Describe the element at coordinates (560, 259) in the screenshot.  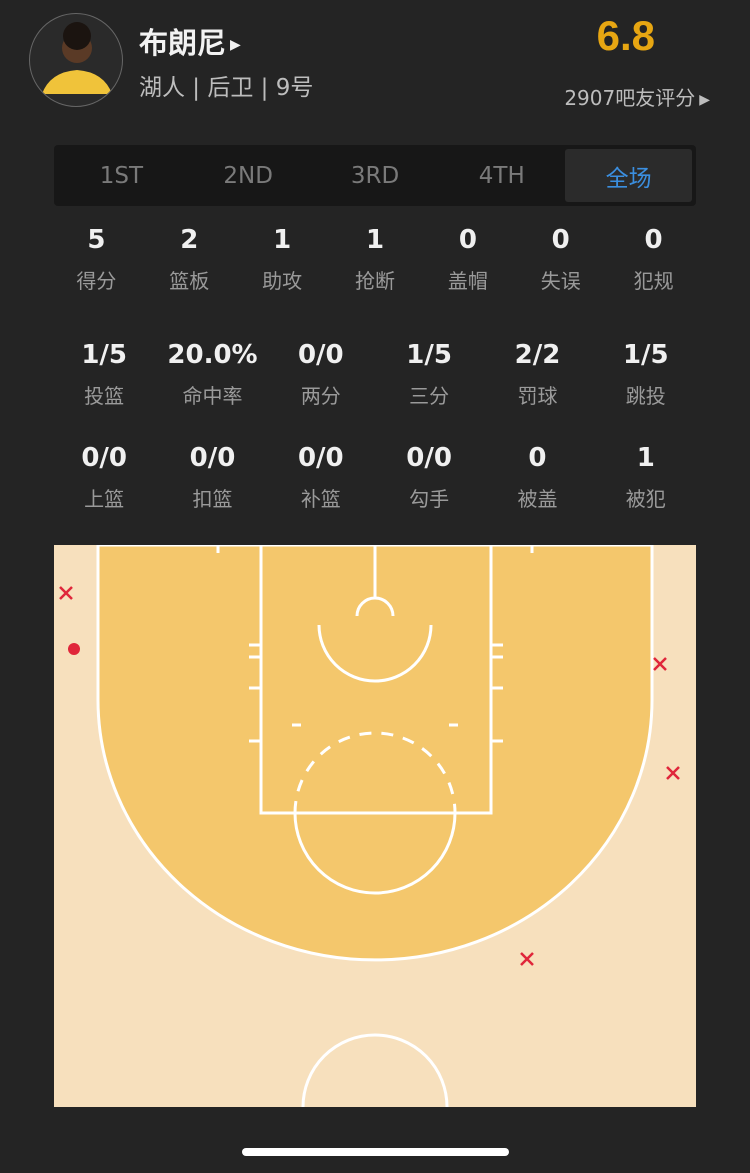
I see `stat-item: 0 失误` at that location.